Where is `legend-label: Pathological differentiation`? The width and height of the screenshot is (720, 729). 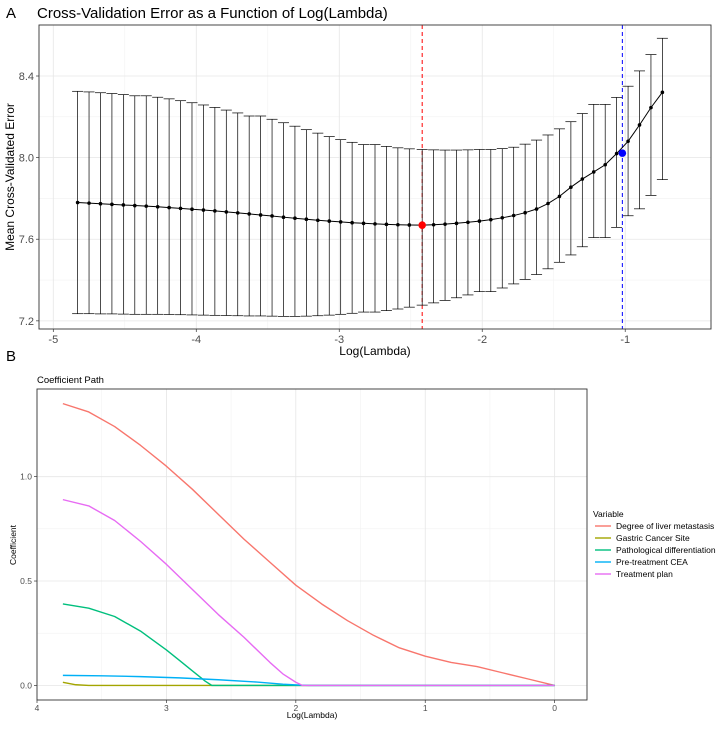
legend-label: Pathological differentiation is located at coordinates (666, 550).